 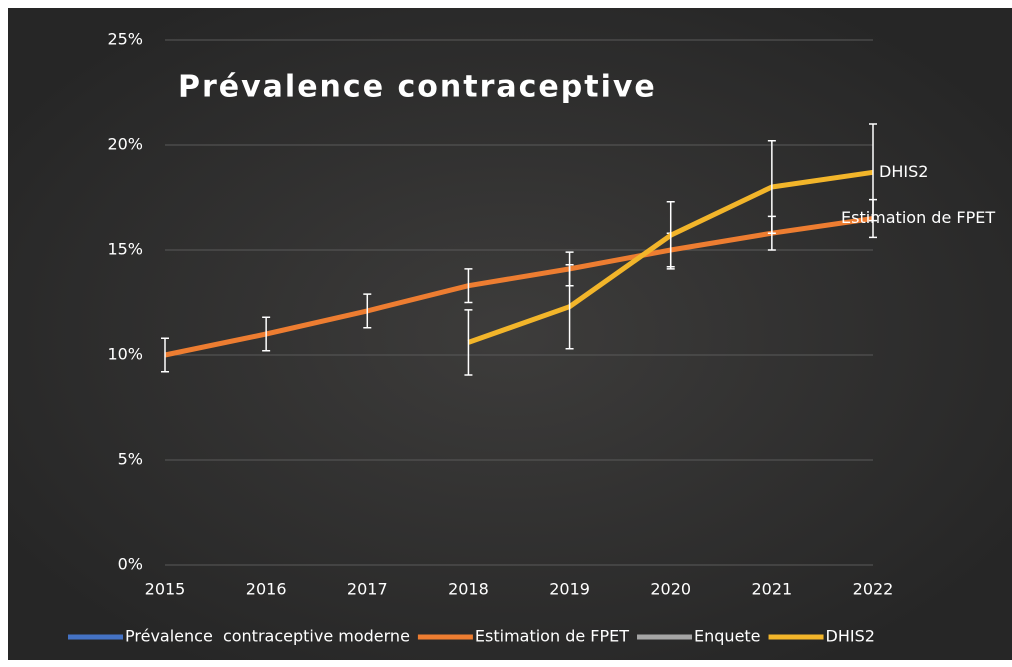 I want to click on end-label: Estimation de FPET, so click(x=918, y=217).